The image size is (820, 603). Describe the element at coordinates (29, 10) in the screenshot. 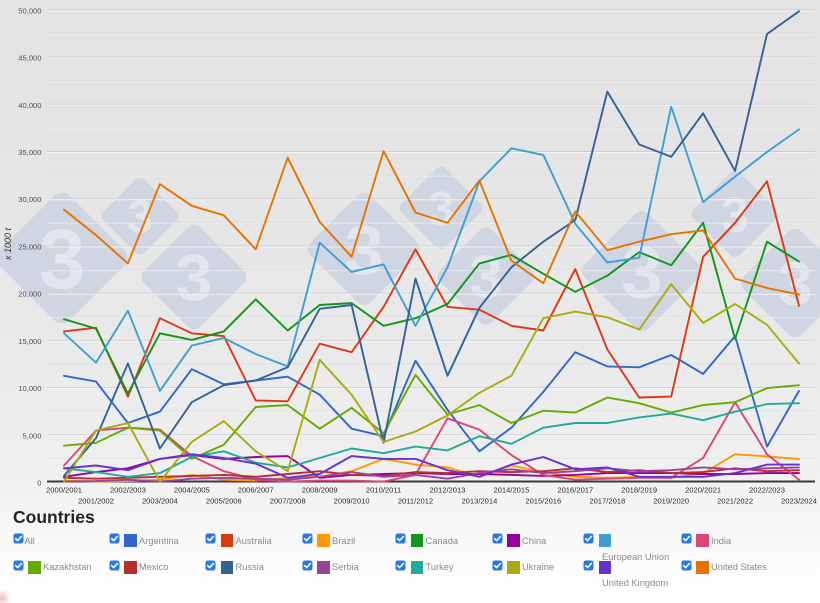

I see `svg-text: 50,000` at that location.